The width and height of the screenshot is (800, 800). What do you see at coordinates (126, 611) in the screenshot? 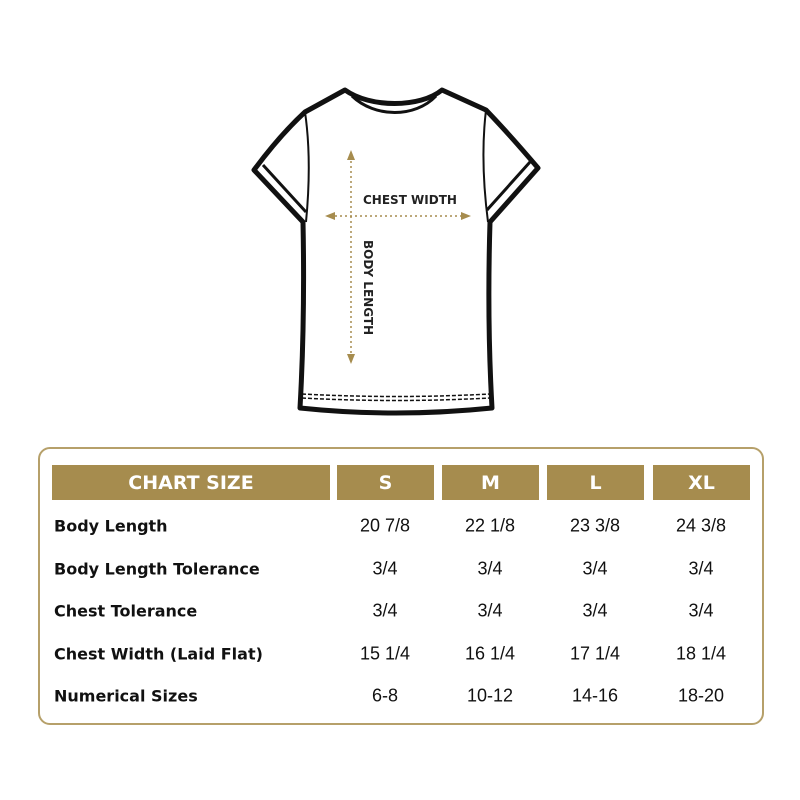
I see `row-label: Chest Tolerance` at bounding box center [126, 611].